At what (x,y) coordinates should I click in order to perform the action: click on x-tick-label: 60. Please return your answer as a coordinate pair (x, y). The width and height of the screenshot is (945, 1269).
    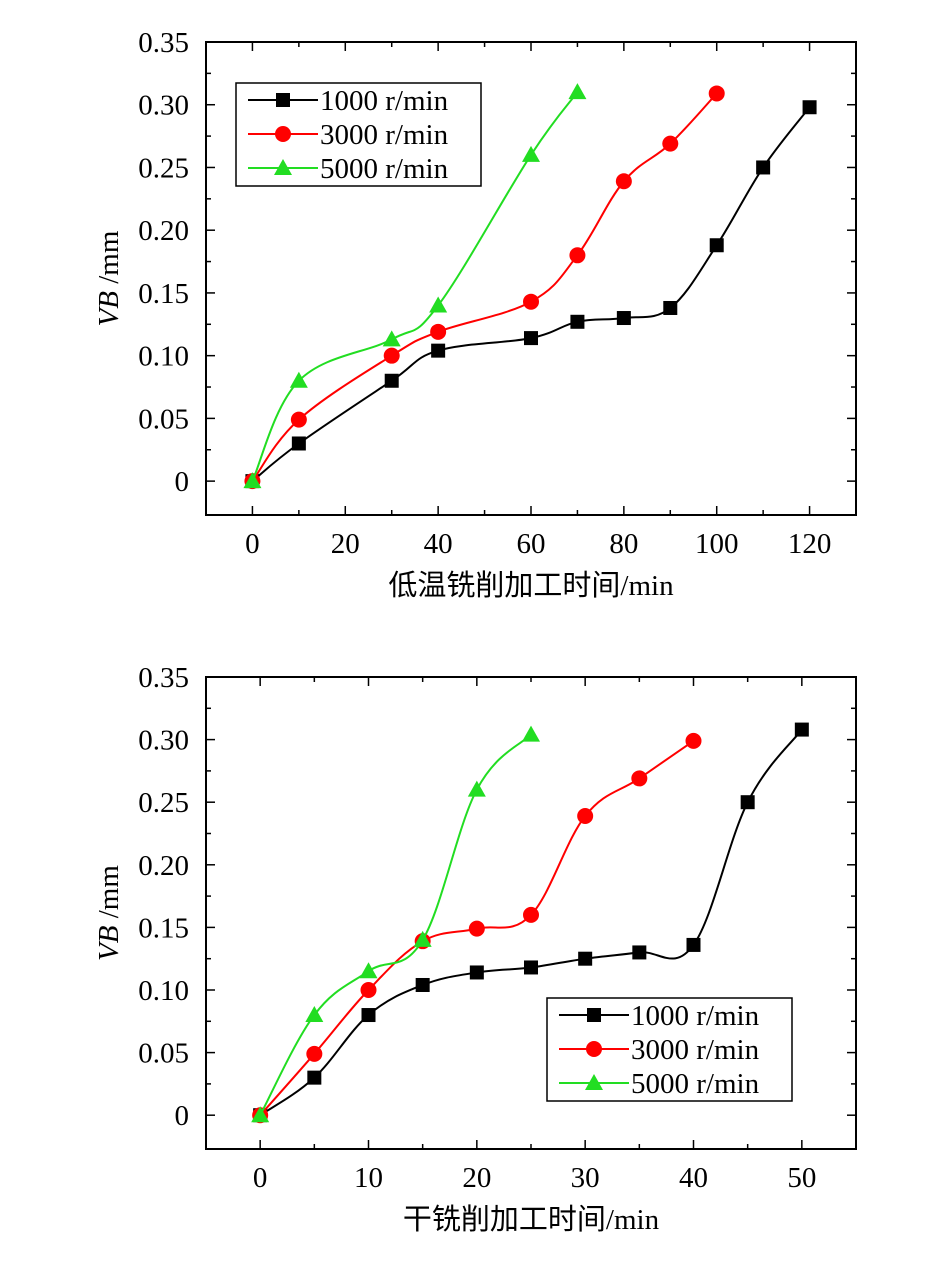
    Looking at the image, I should click on (531, 544).